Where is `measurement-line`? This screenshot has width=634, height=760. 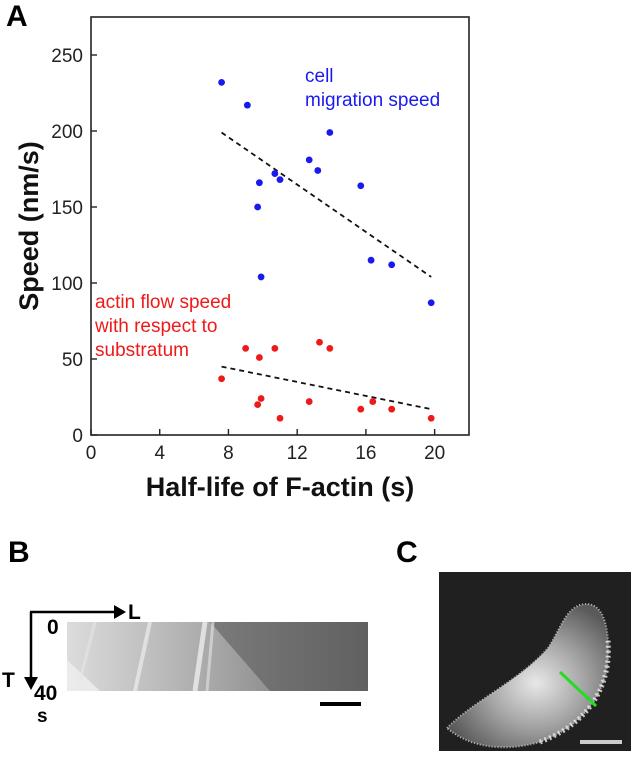
measurement-line is located at coordinates (578, 689).